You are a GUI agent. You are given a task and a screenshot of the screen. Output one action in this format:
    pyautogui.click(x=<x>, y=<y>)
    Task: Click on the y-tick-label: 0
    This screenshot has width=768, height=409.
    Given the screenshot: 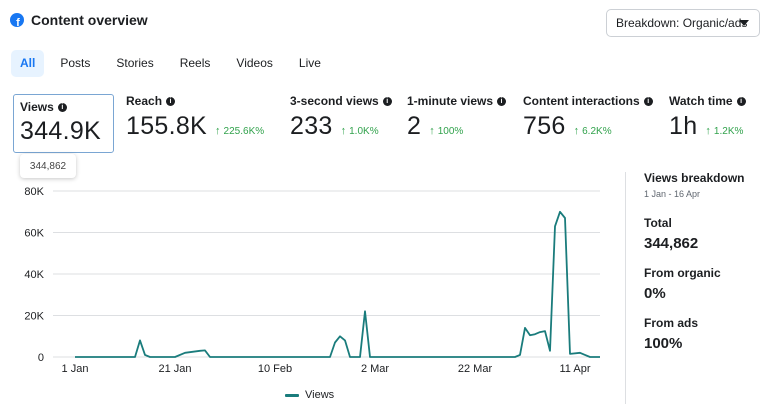 What is the action you would take?
    pyautogui.click(x=41, y=358)
    